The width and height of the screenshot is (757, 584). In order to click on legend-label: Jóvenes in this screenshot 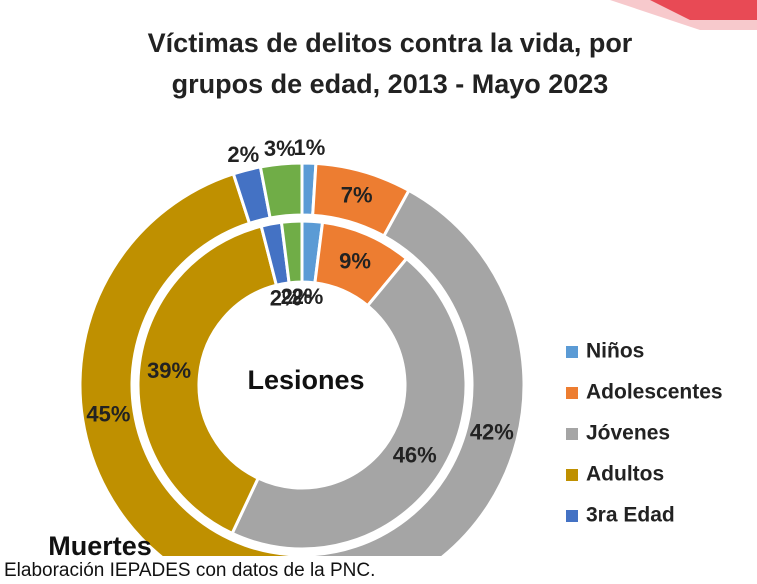, I will do `click(628, 433)`.